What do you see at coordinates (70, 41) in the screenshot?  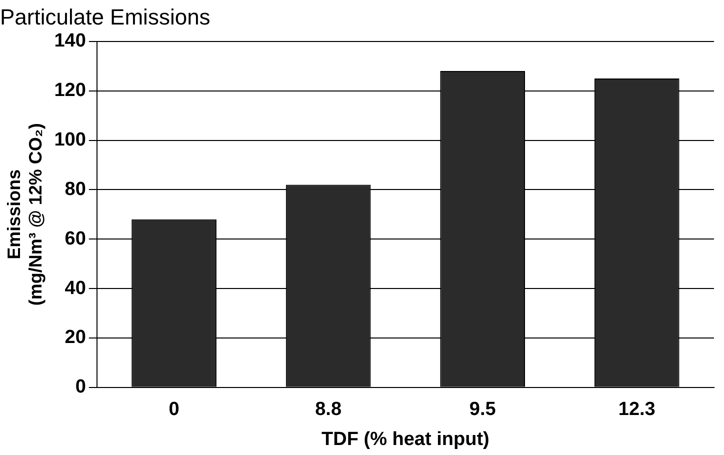 I see `y-tick-label: 140` at bounding box center [70, 41].